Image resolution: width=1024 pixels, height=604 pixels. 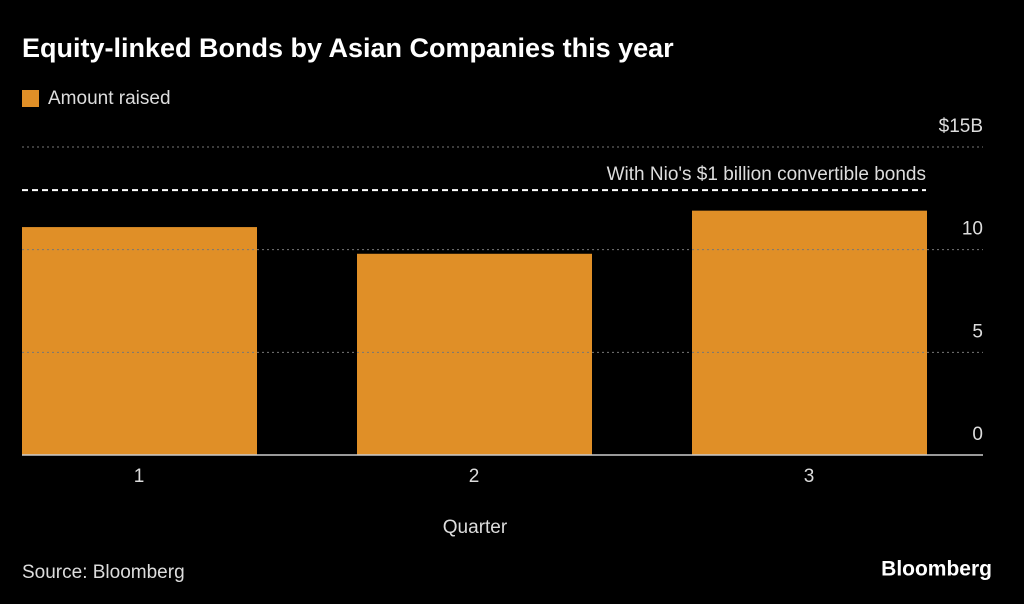 What do you see at coordinates (475, 527) in the screenshot?
I see `x-axis-label: Quarter` at bounding box center [475, 527].